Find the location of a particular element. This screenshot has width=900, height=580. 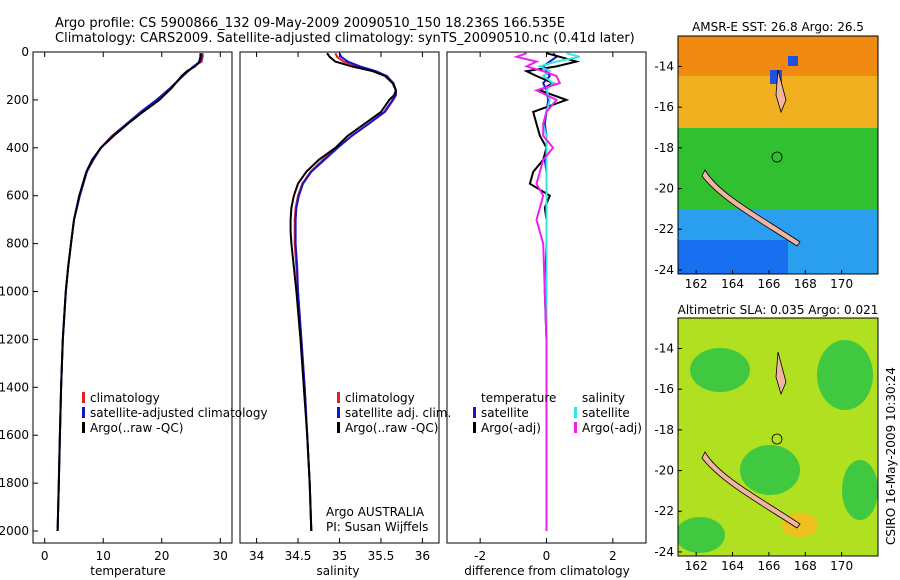

sla-new-caledonia is located at coordinates (751, 490).